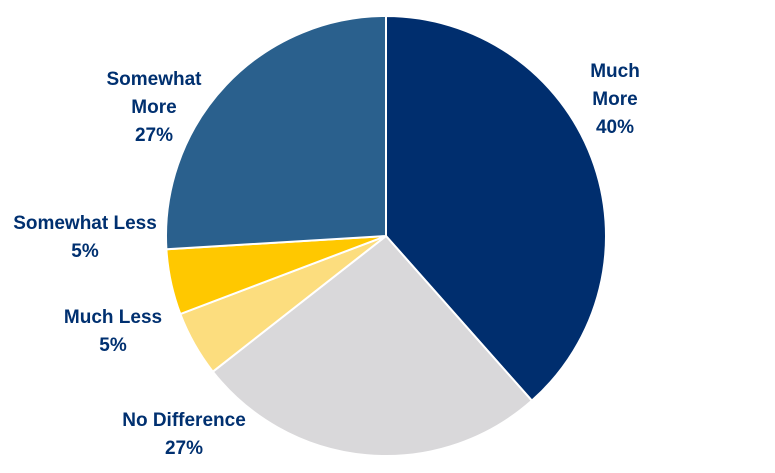 This screenshot has height=473, width=775. What do you see at coordinates (184, 435) in the screenshot?
I see `label-no-difference: No Difference 27%` at bounding box center [184, 435].